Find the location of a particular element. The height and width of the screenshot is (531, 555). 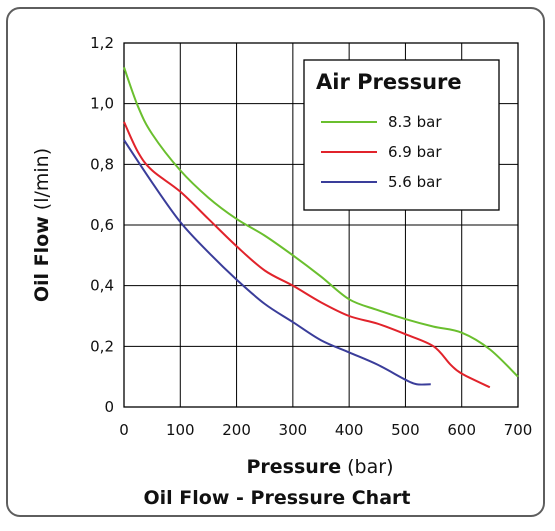

x-axis-label: Pressure (bar) is located at coordinates (320, 467).